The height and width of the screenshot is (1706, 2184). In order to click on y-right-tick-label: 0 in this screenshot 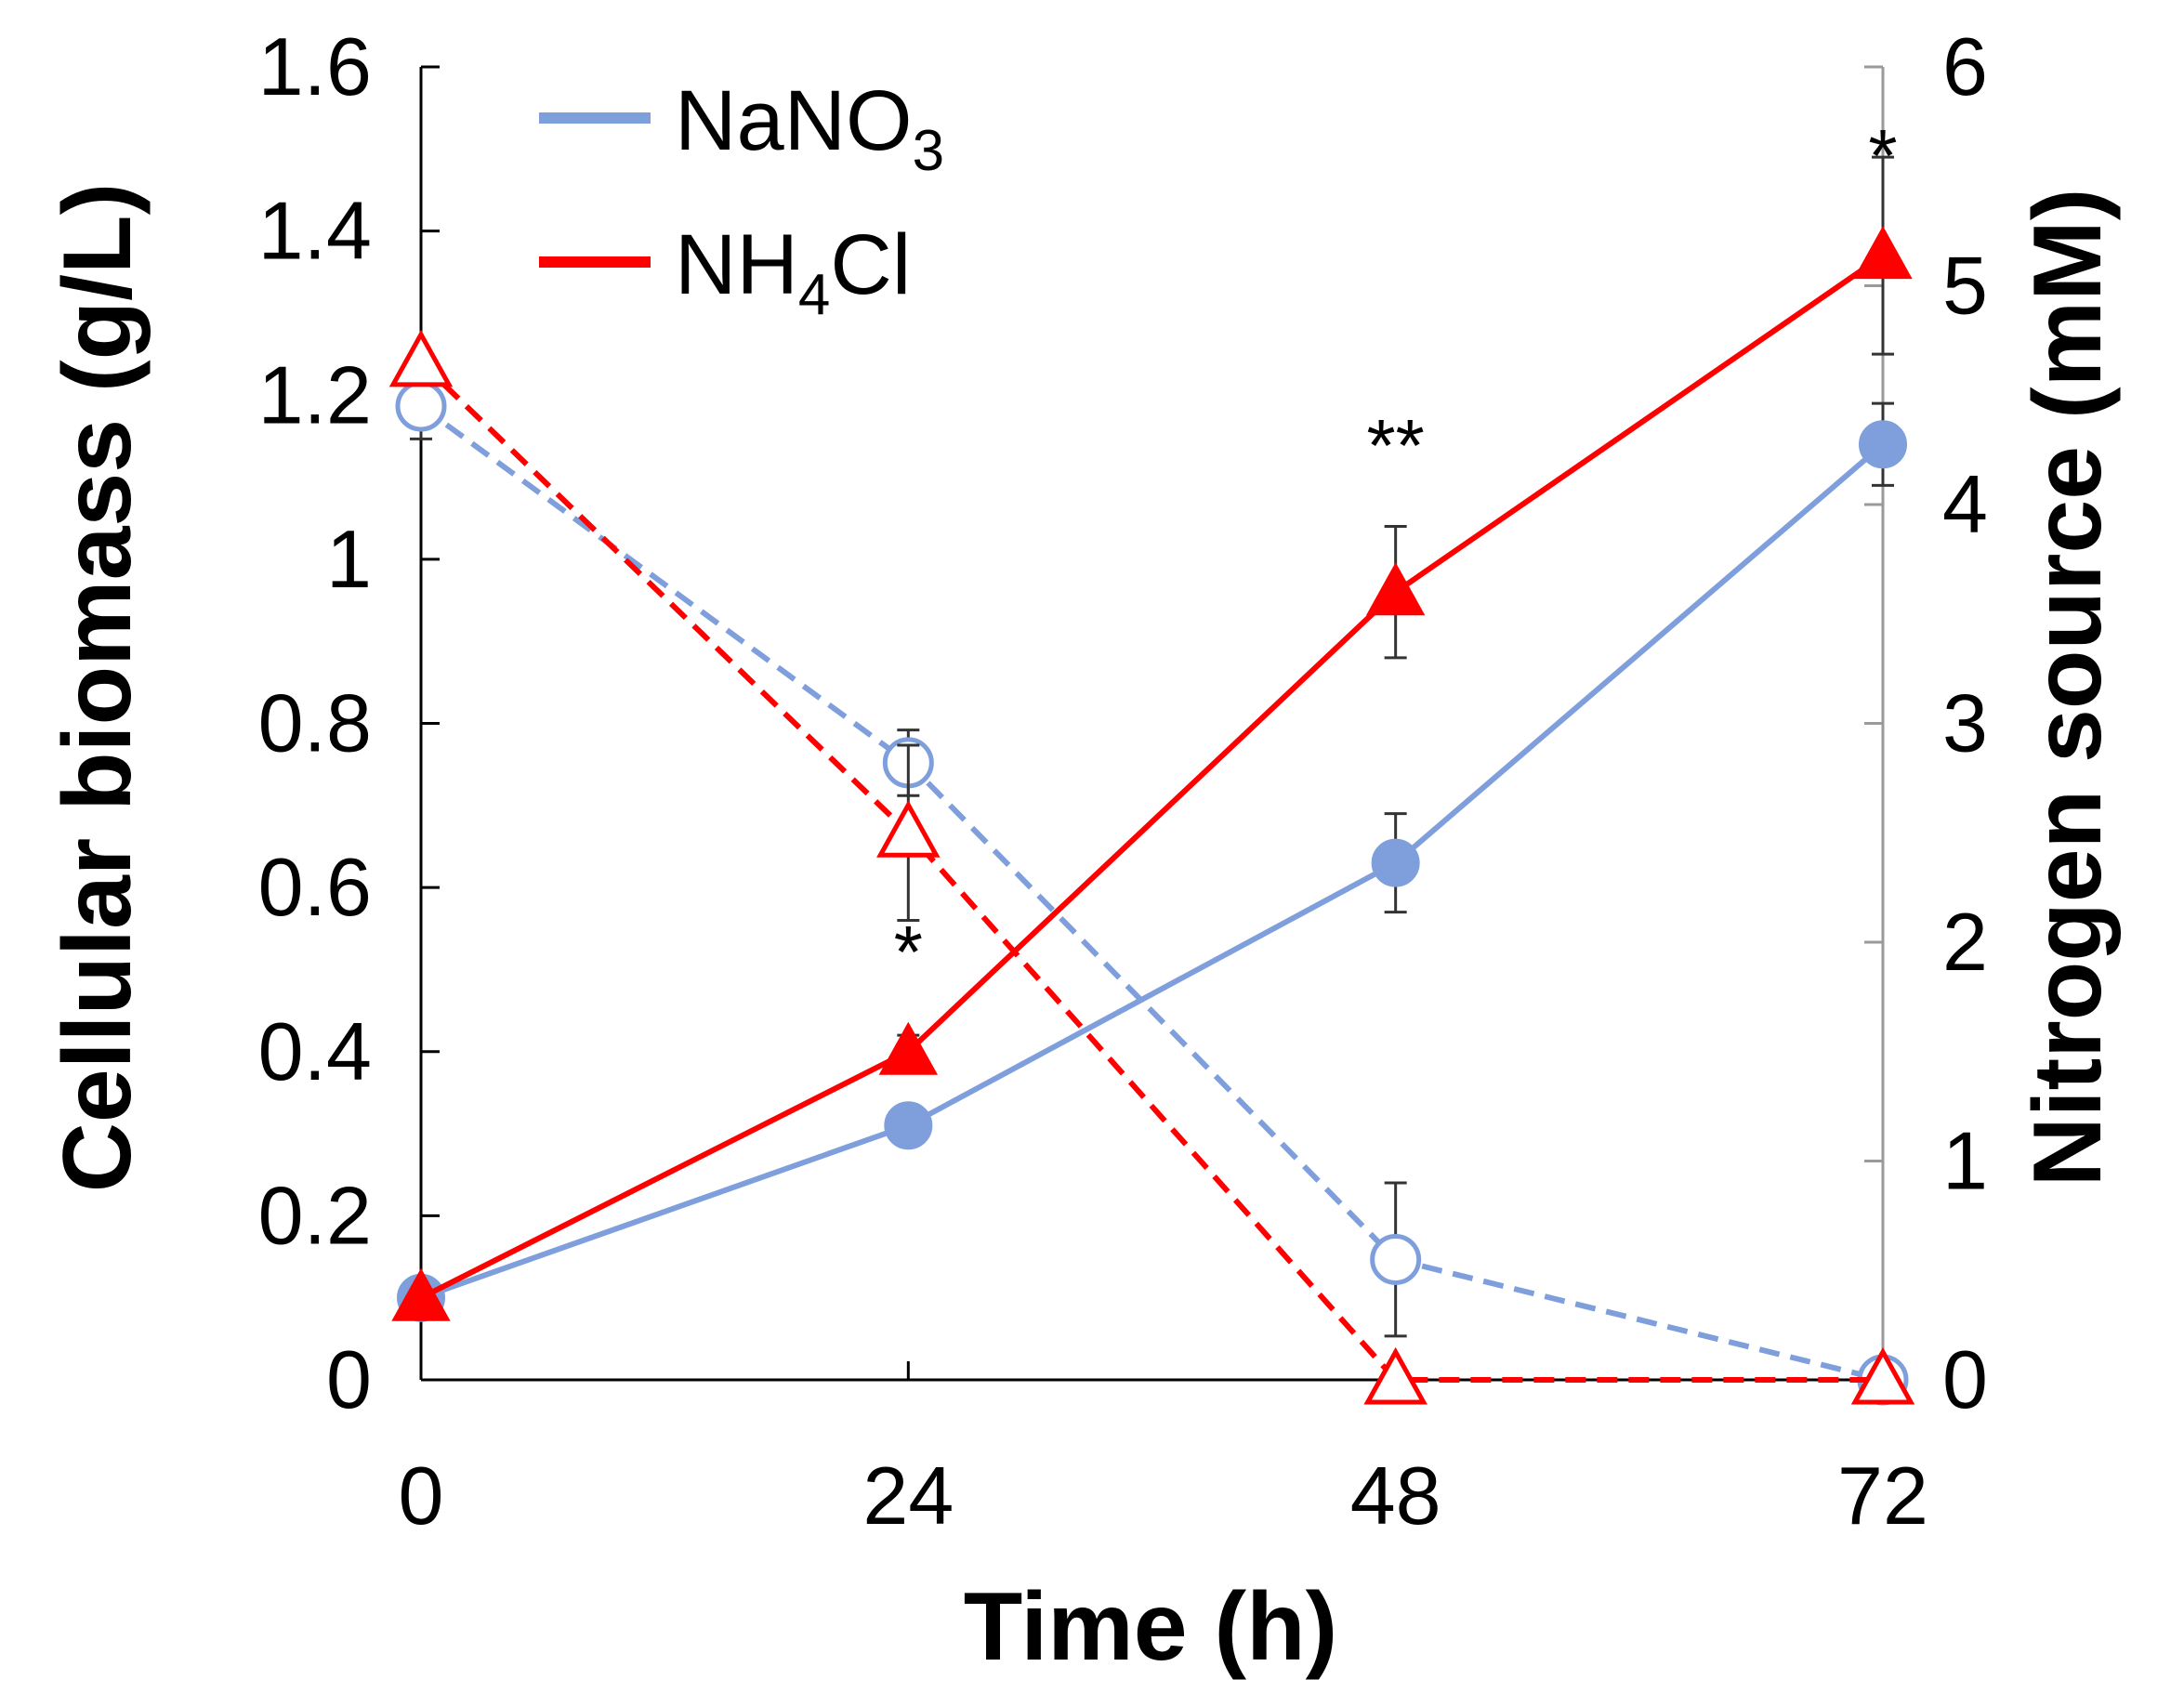, I will do `click(1965, 1379)`.